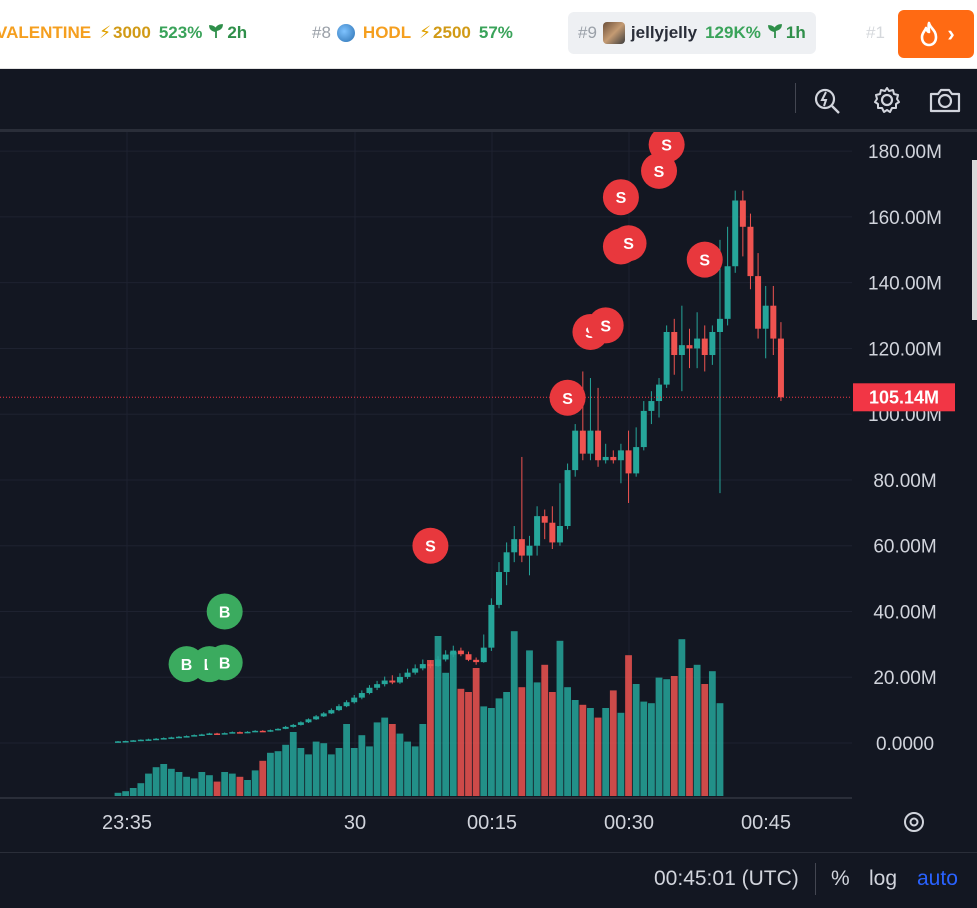 This screenshot has width=977, height=908. I want to click on price-tick-label: 0.0000, so click(905, 744).